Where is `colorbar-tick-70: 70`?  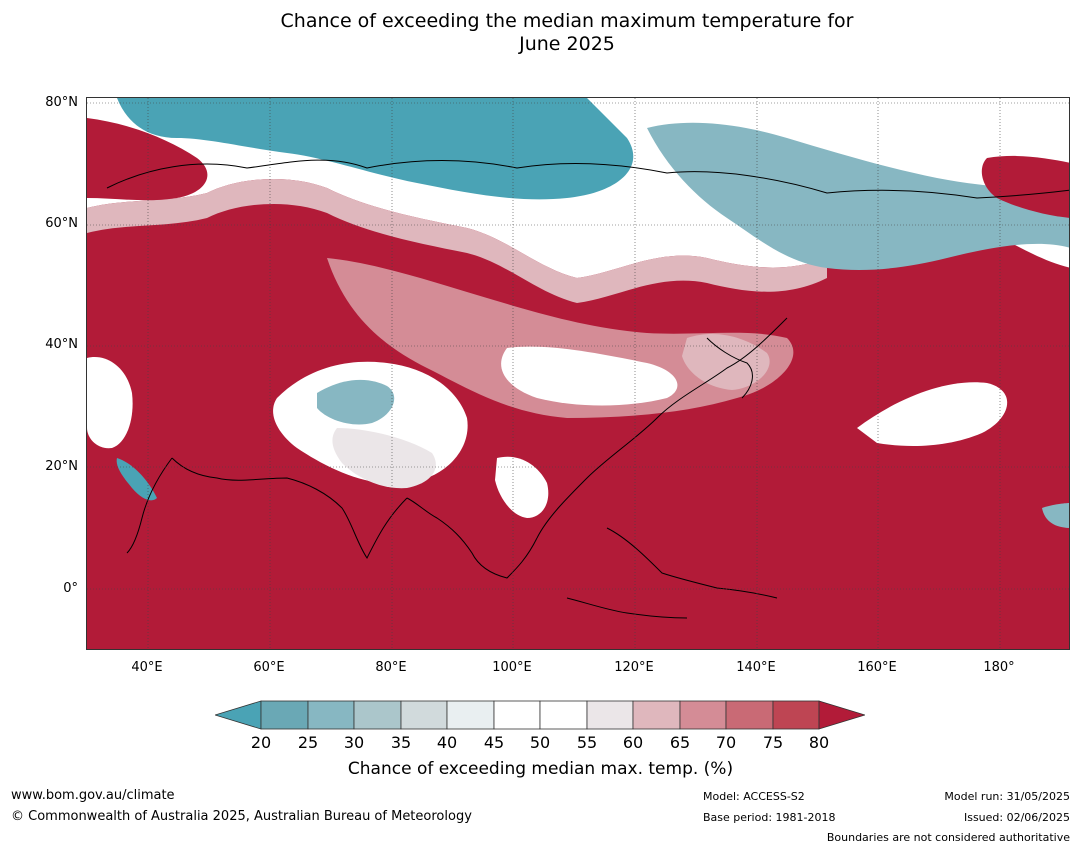
colorbar-tick-70: 70 is located at coordinates (726, 742).